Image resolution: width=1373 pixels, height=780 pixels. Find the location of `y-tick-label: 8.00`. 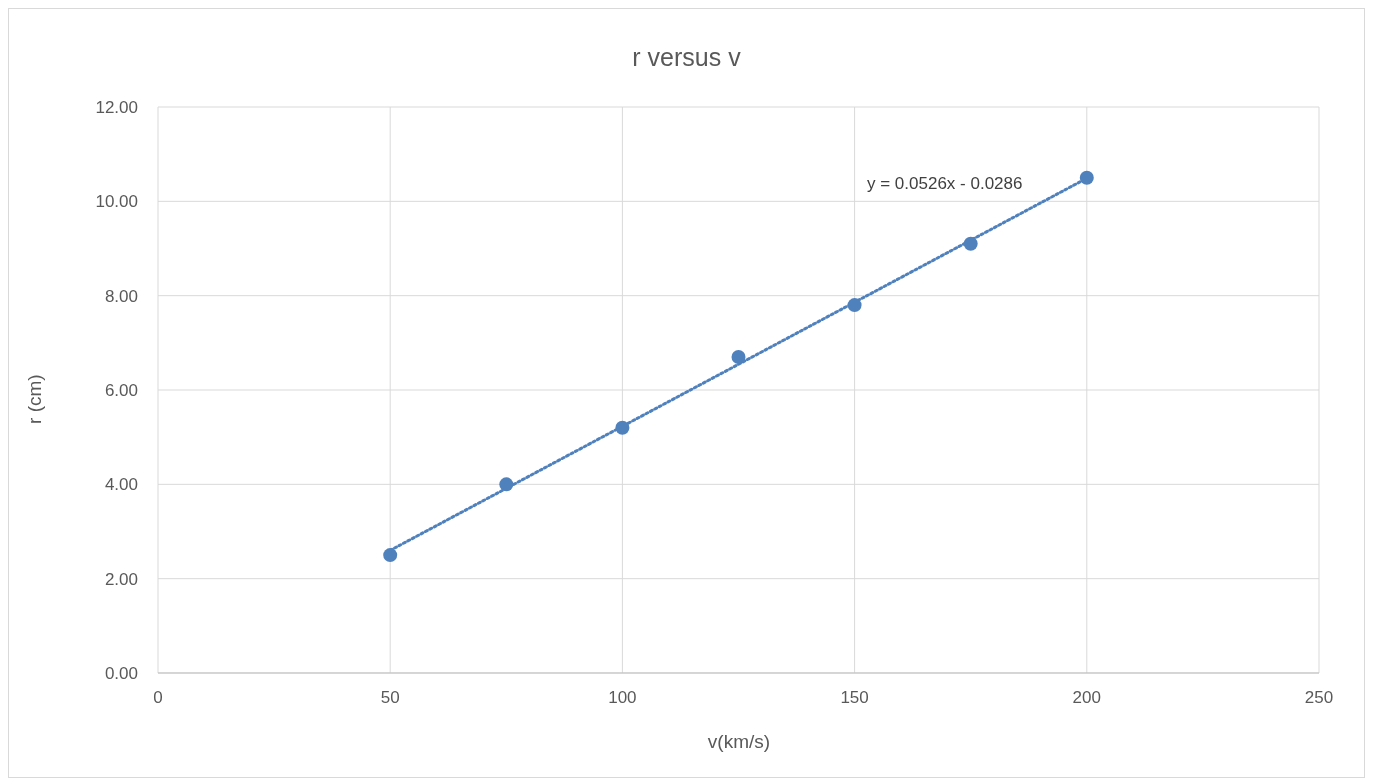

y-tick-label: 8.00 is located at coordinates (121, 296).